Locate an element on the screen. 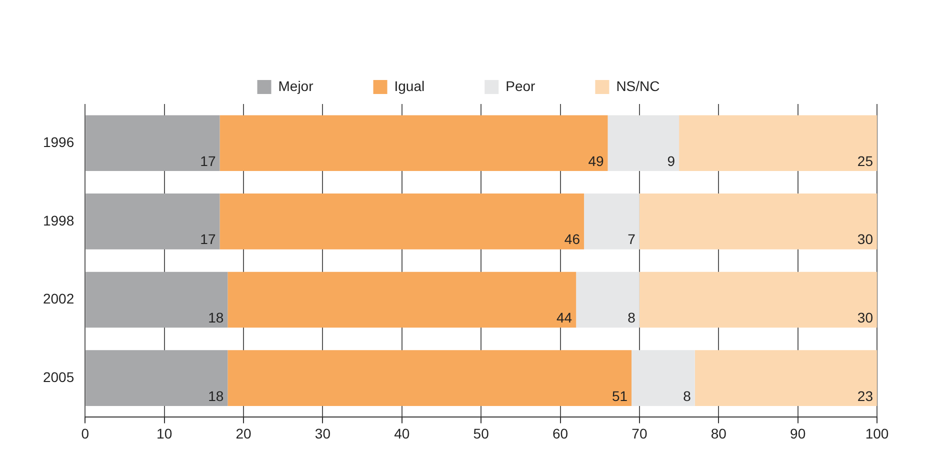  legend-label: Mejor is located at coordinates (296, 86).